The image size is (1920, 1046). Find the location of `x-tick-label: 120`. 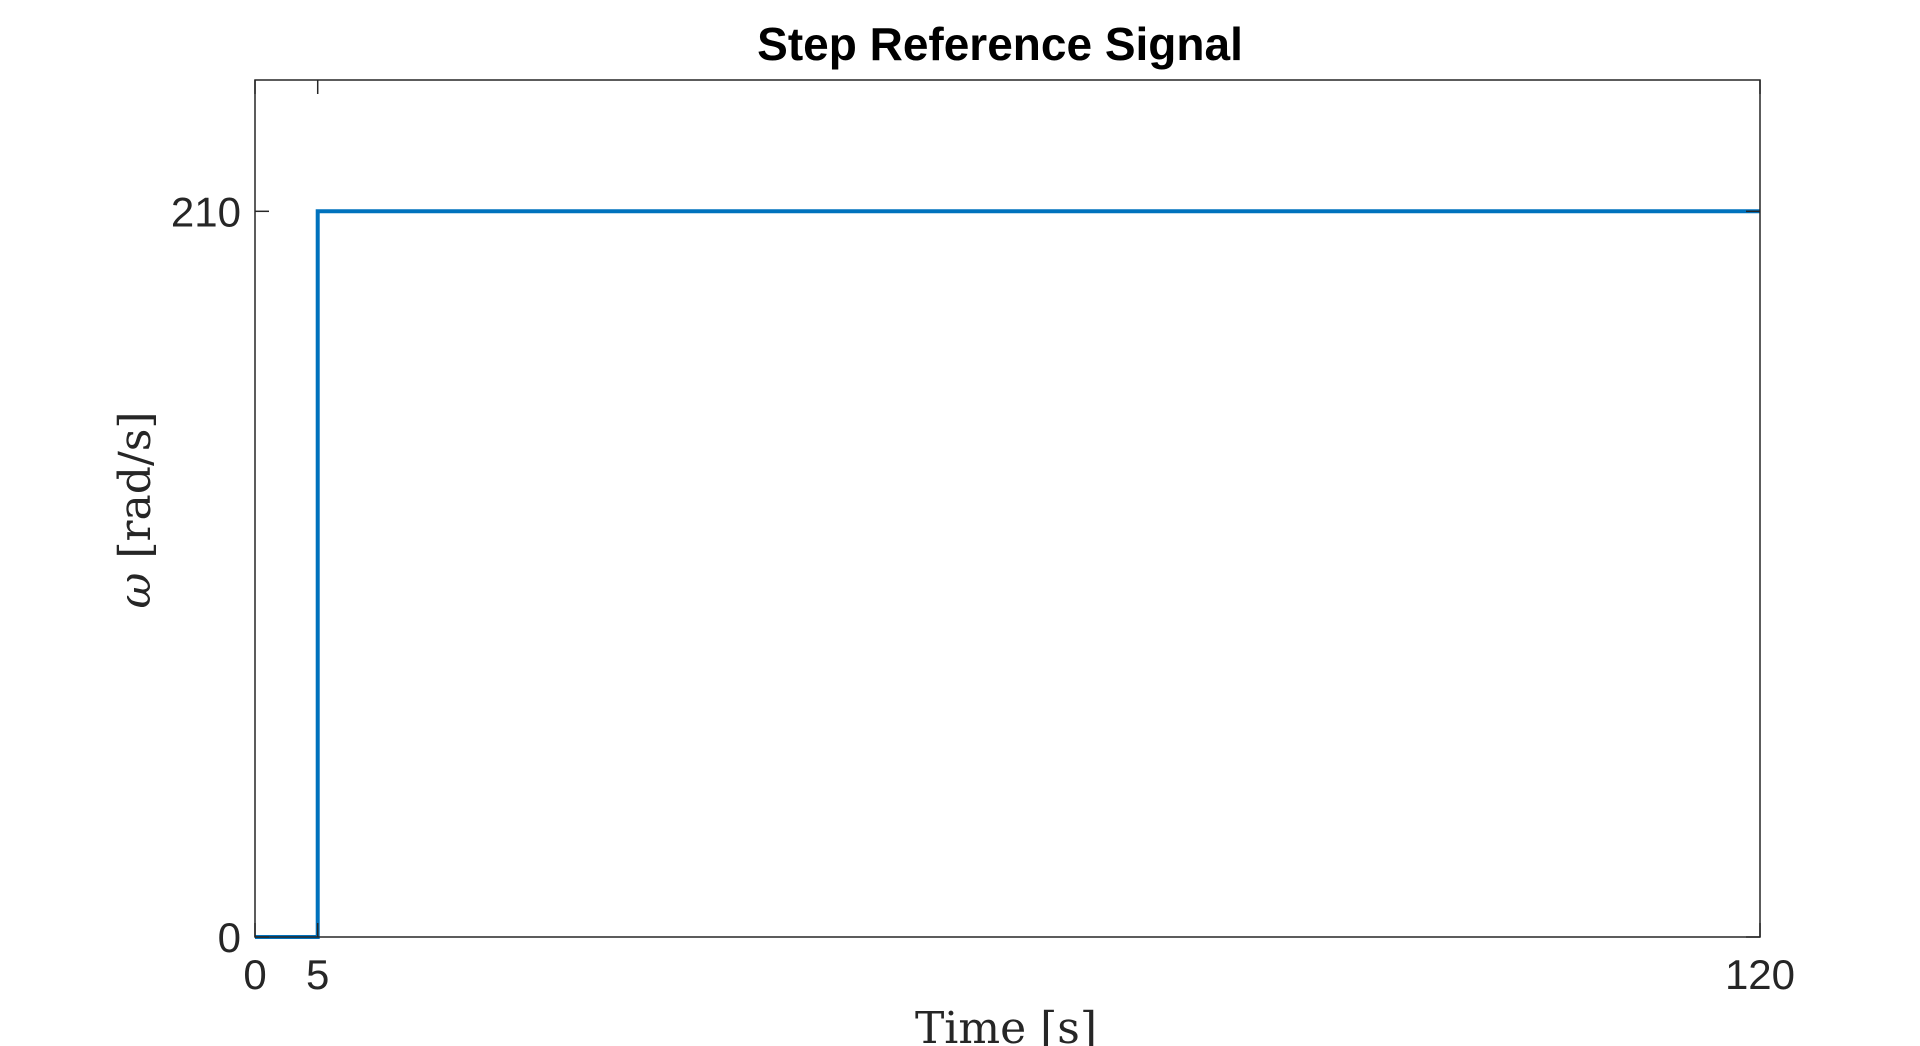

x-tick-label: 120 is located at coordinates (1760, 974).